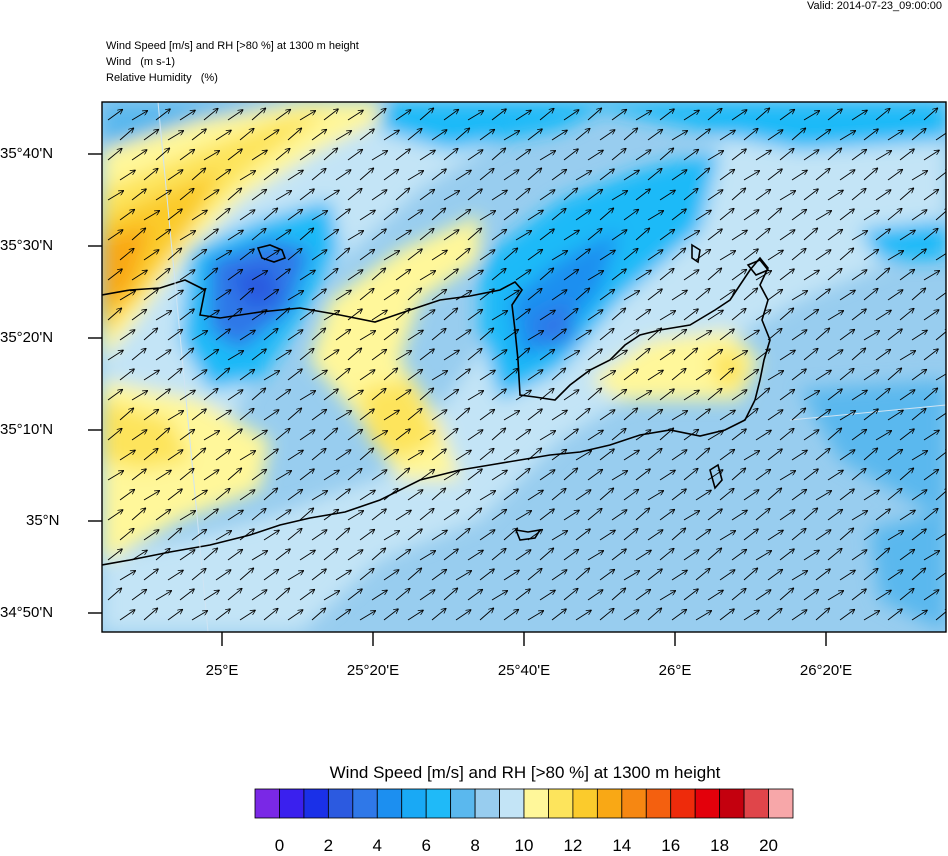 This screenshot has width=948, height=856. I want to click on lat-label: 34°50'N, so click(27, 612).